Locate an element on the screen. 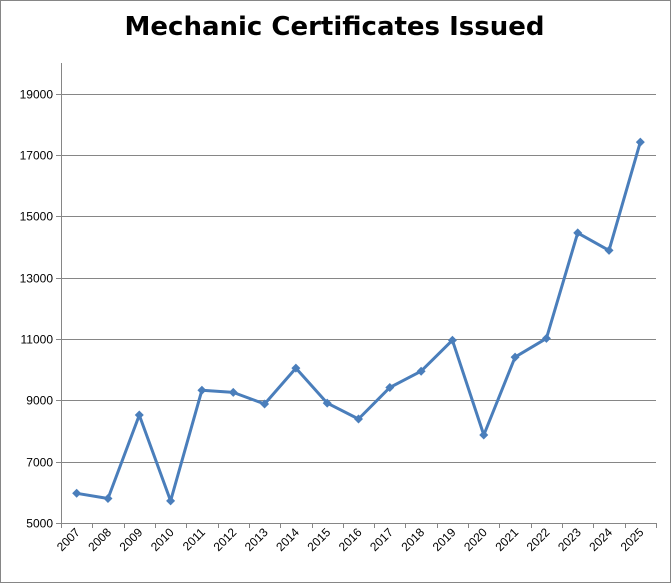 The height and width of the screenshot is (583, 671). x-tick-label: 2023 is located at coordinates (569, 539).